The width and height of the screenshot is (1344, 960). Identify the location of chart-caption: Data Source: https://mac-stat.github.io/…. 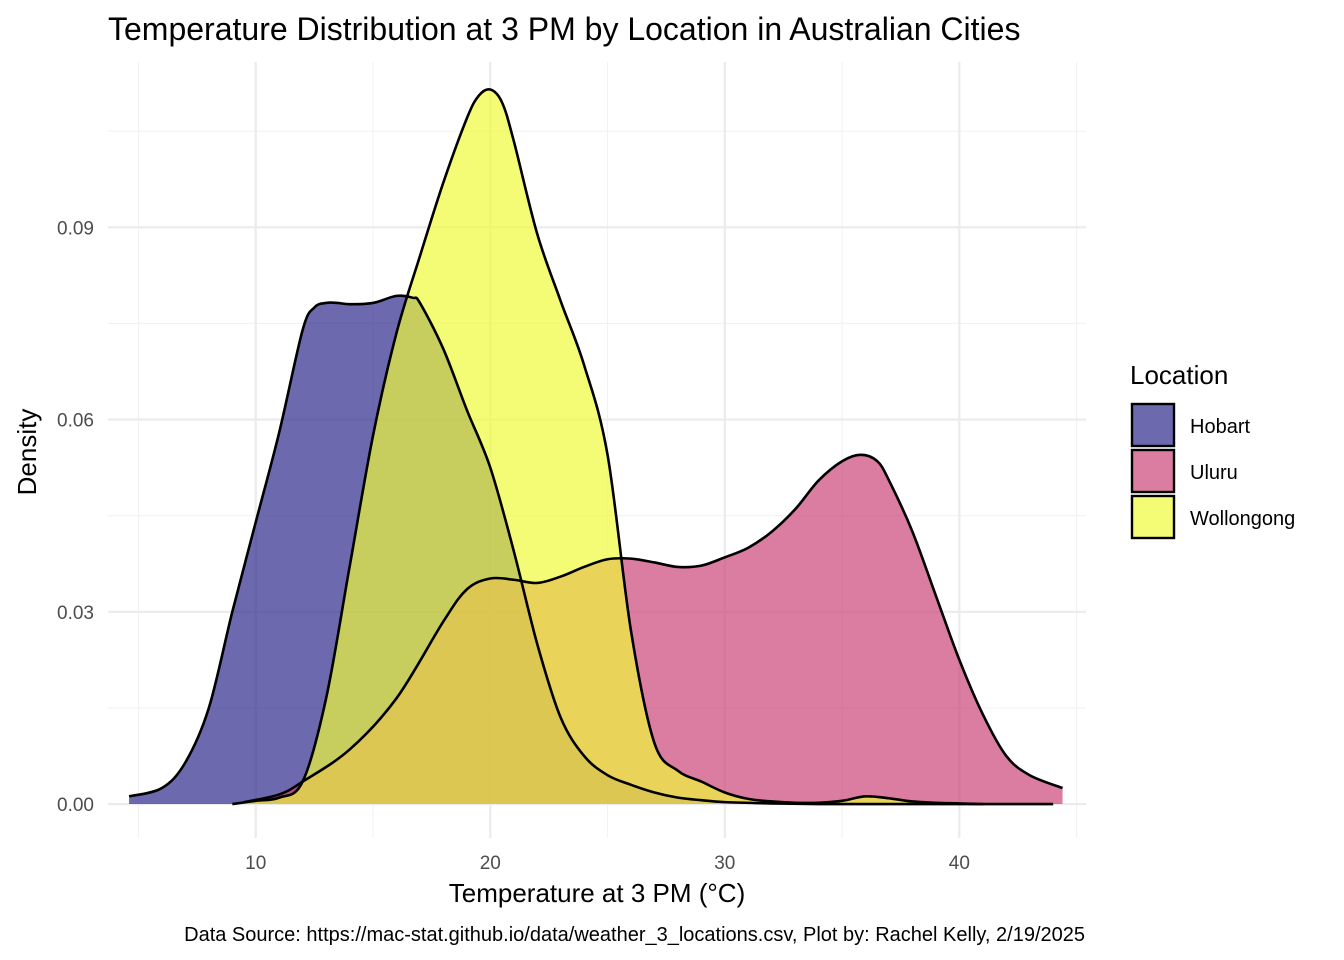
(634, 935).